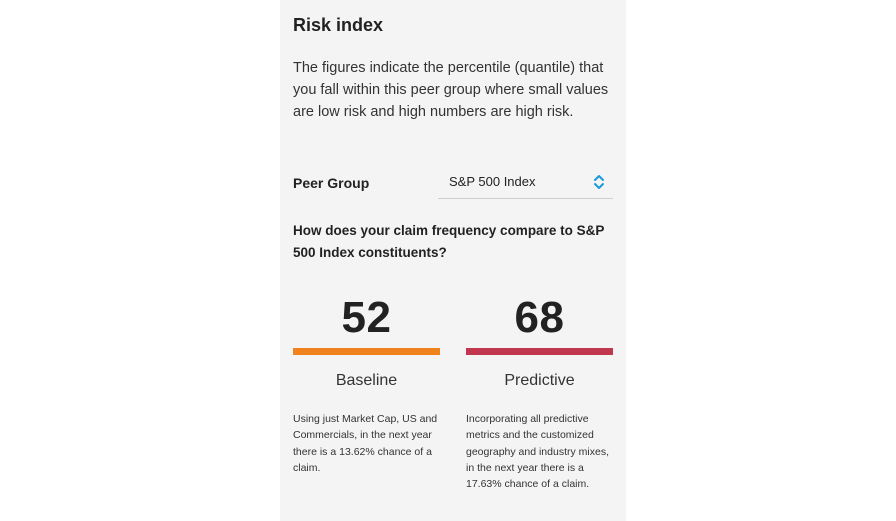 This screenshot has height=521, width=896. I want to click on peer-group-row: Peer Group S&P 500 Index, so click(453, 183).